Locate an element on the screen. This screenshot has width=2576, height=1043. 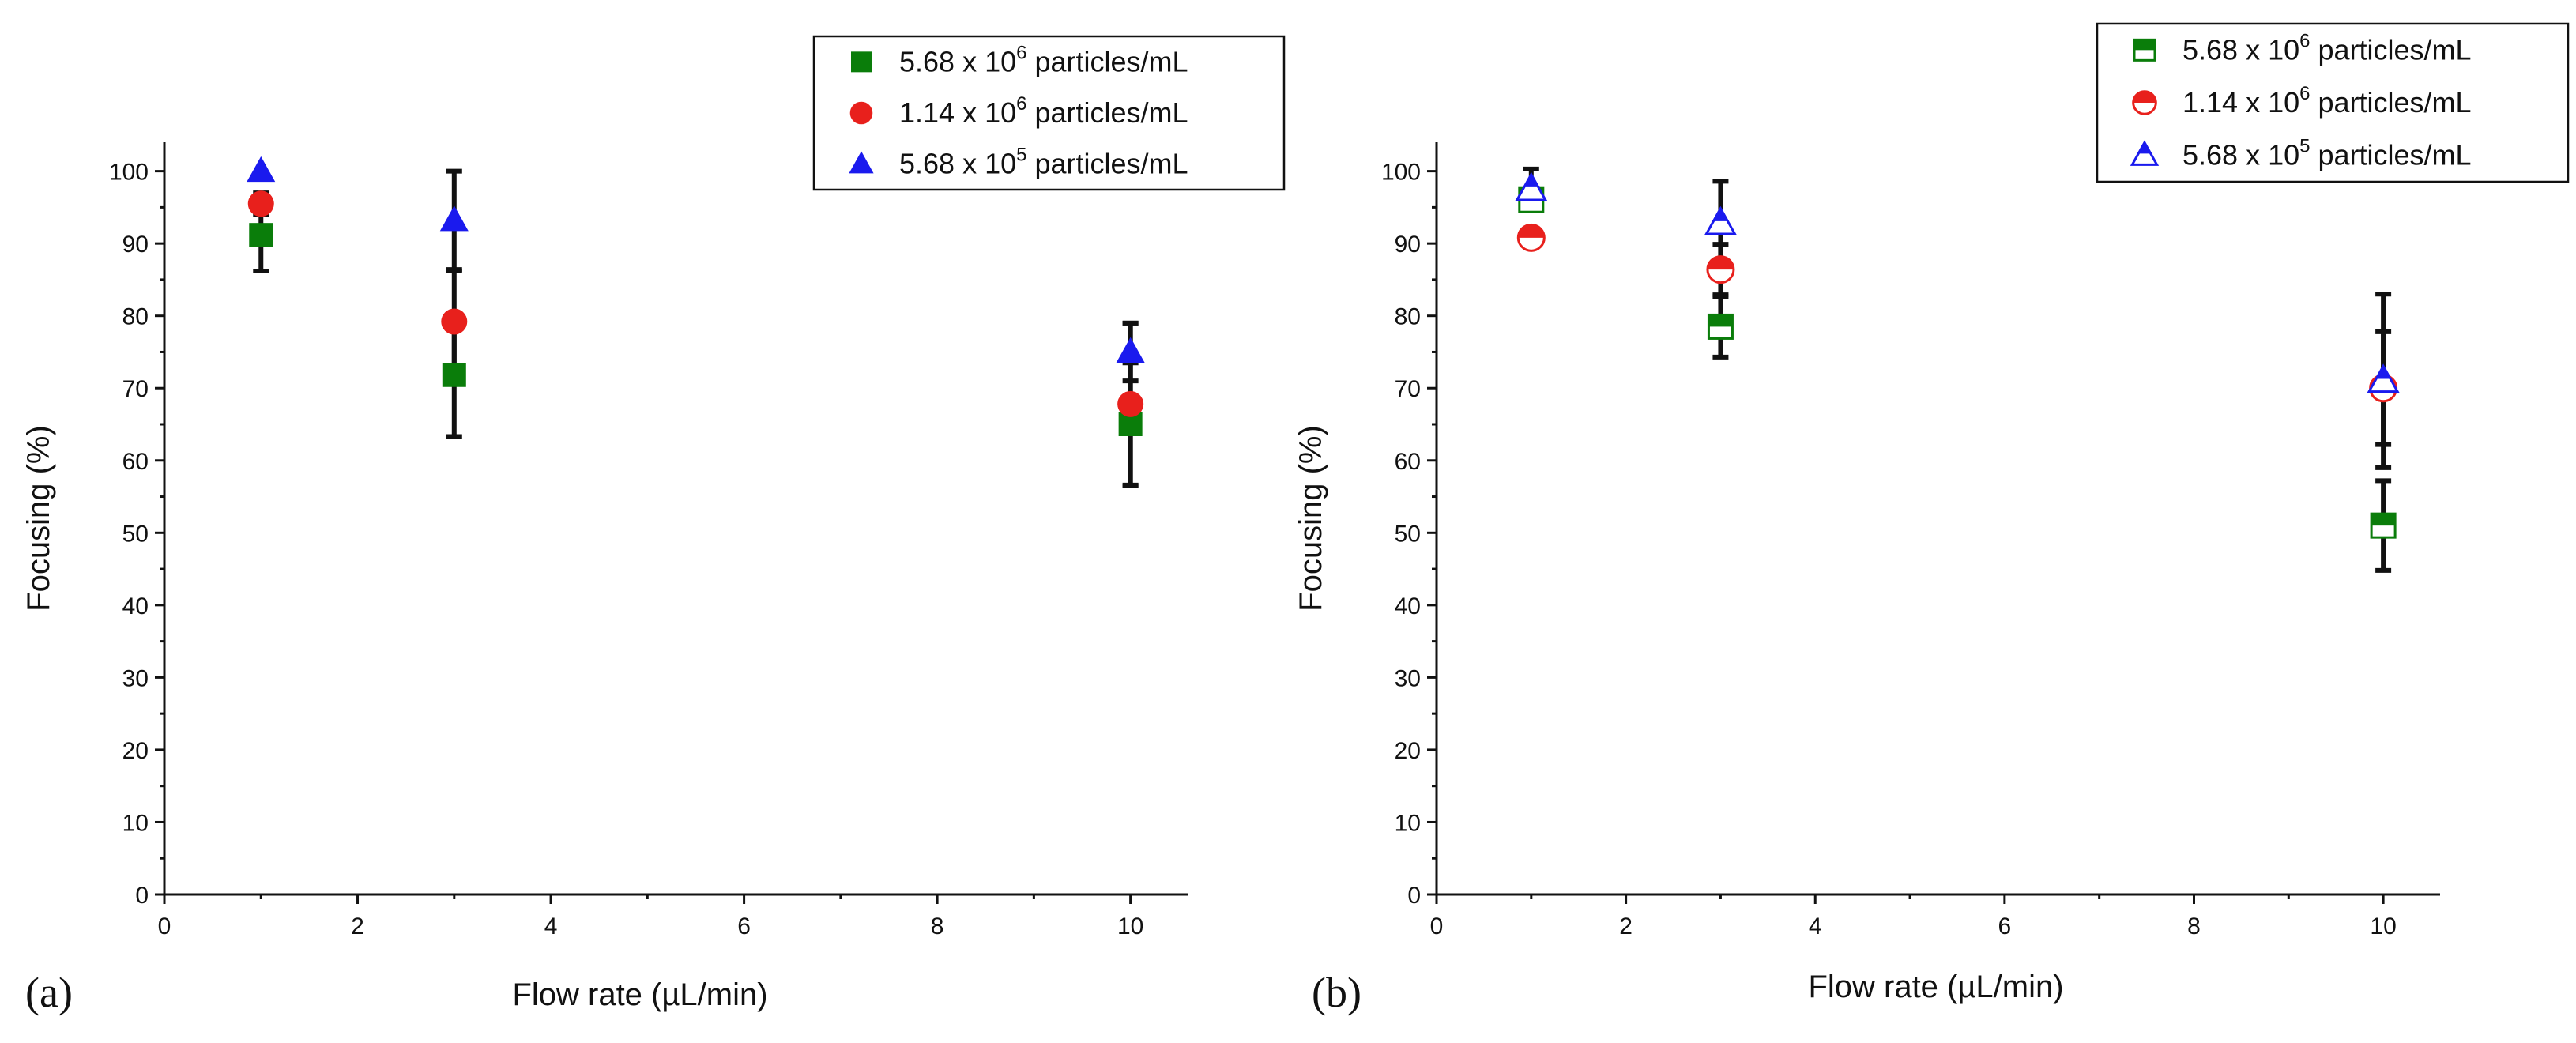
y-tick-label: 80 is located at coordinates (135, 317).